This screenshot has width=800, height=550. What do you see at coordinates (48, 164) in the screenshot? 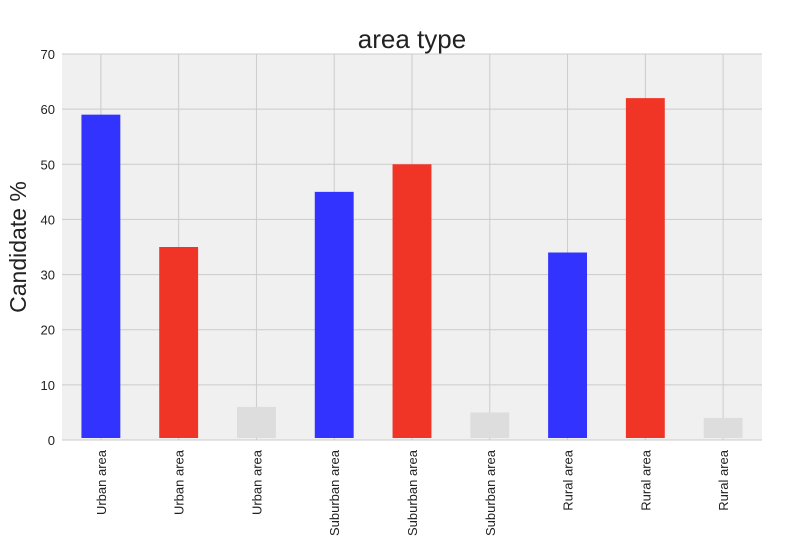
I see `y-tick-label: 50` at bounding box center [48, 164].